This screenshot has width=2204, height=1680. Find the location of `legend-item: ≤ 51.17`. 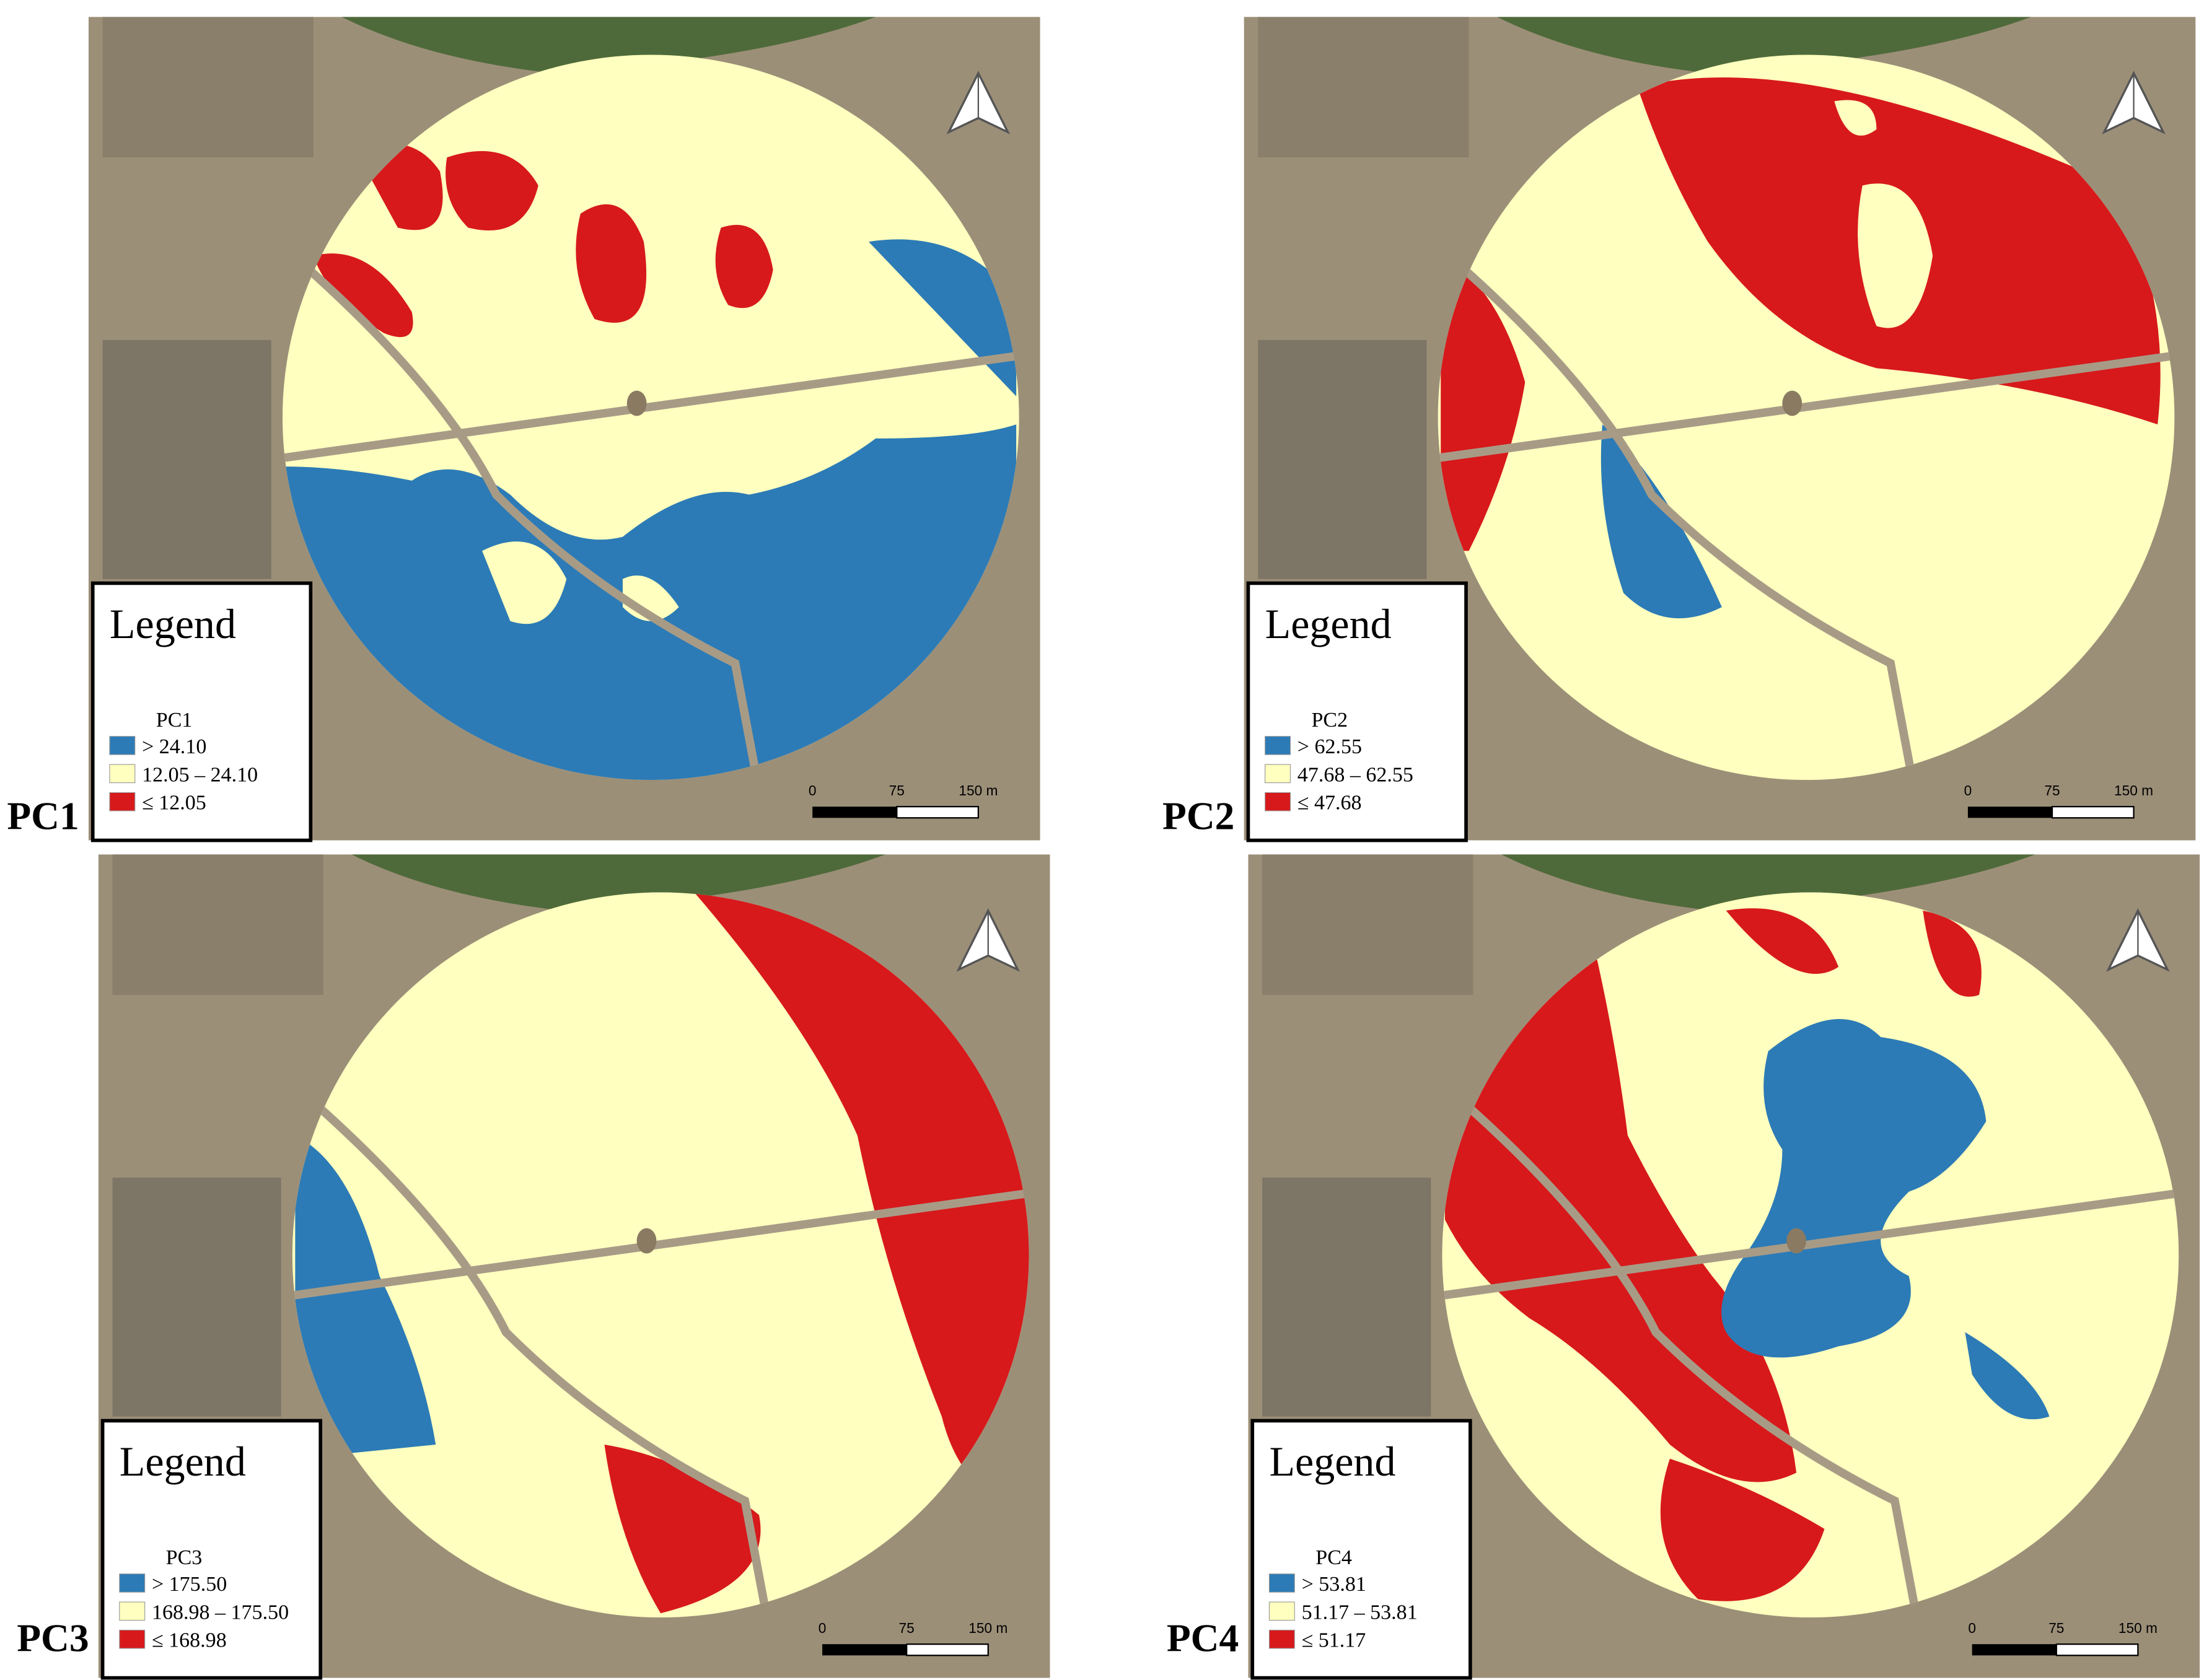

legend-item: ≤ 51.17 is located at coordinates (1334, 1640).